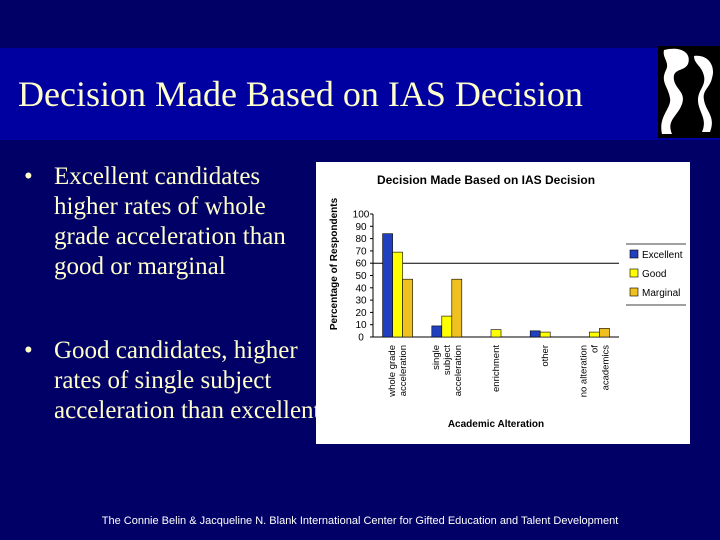 This screenshot has height=540, width=720. I want to click on x-tick-label-line: subject, so click(447, 360).